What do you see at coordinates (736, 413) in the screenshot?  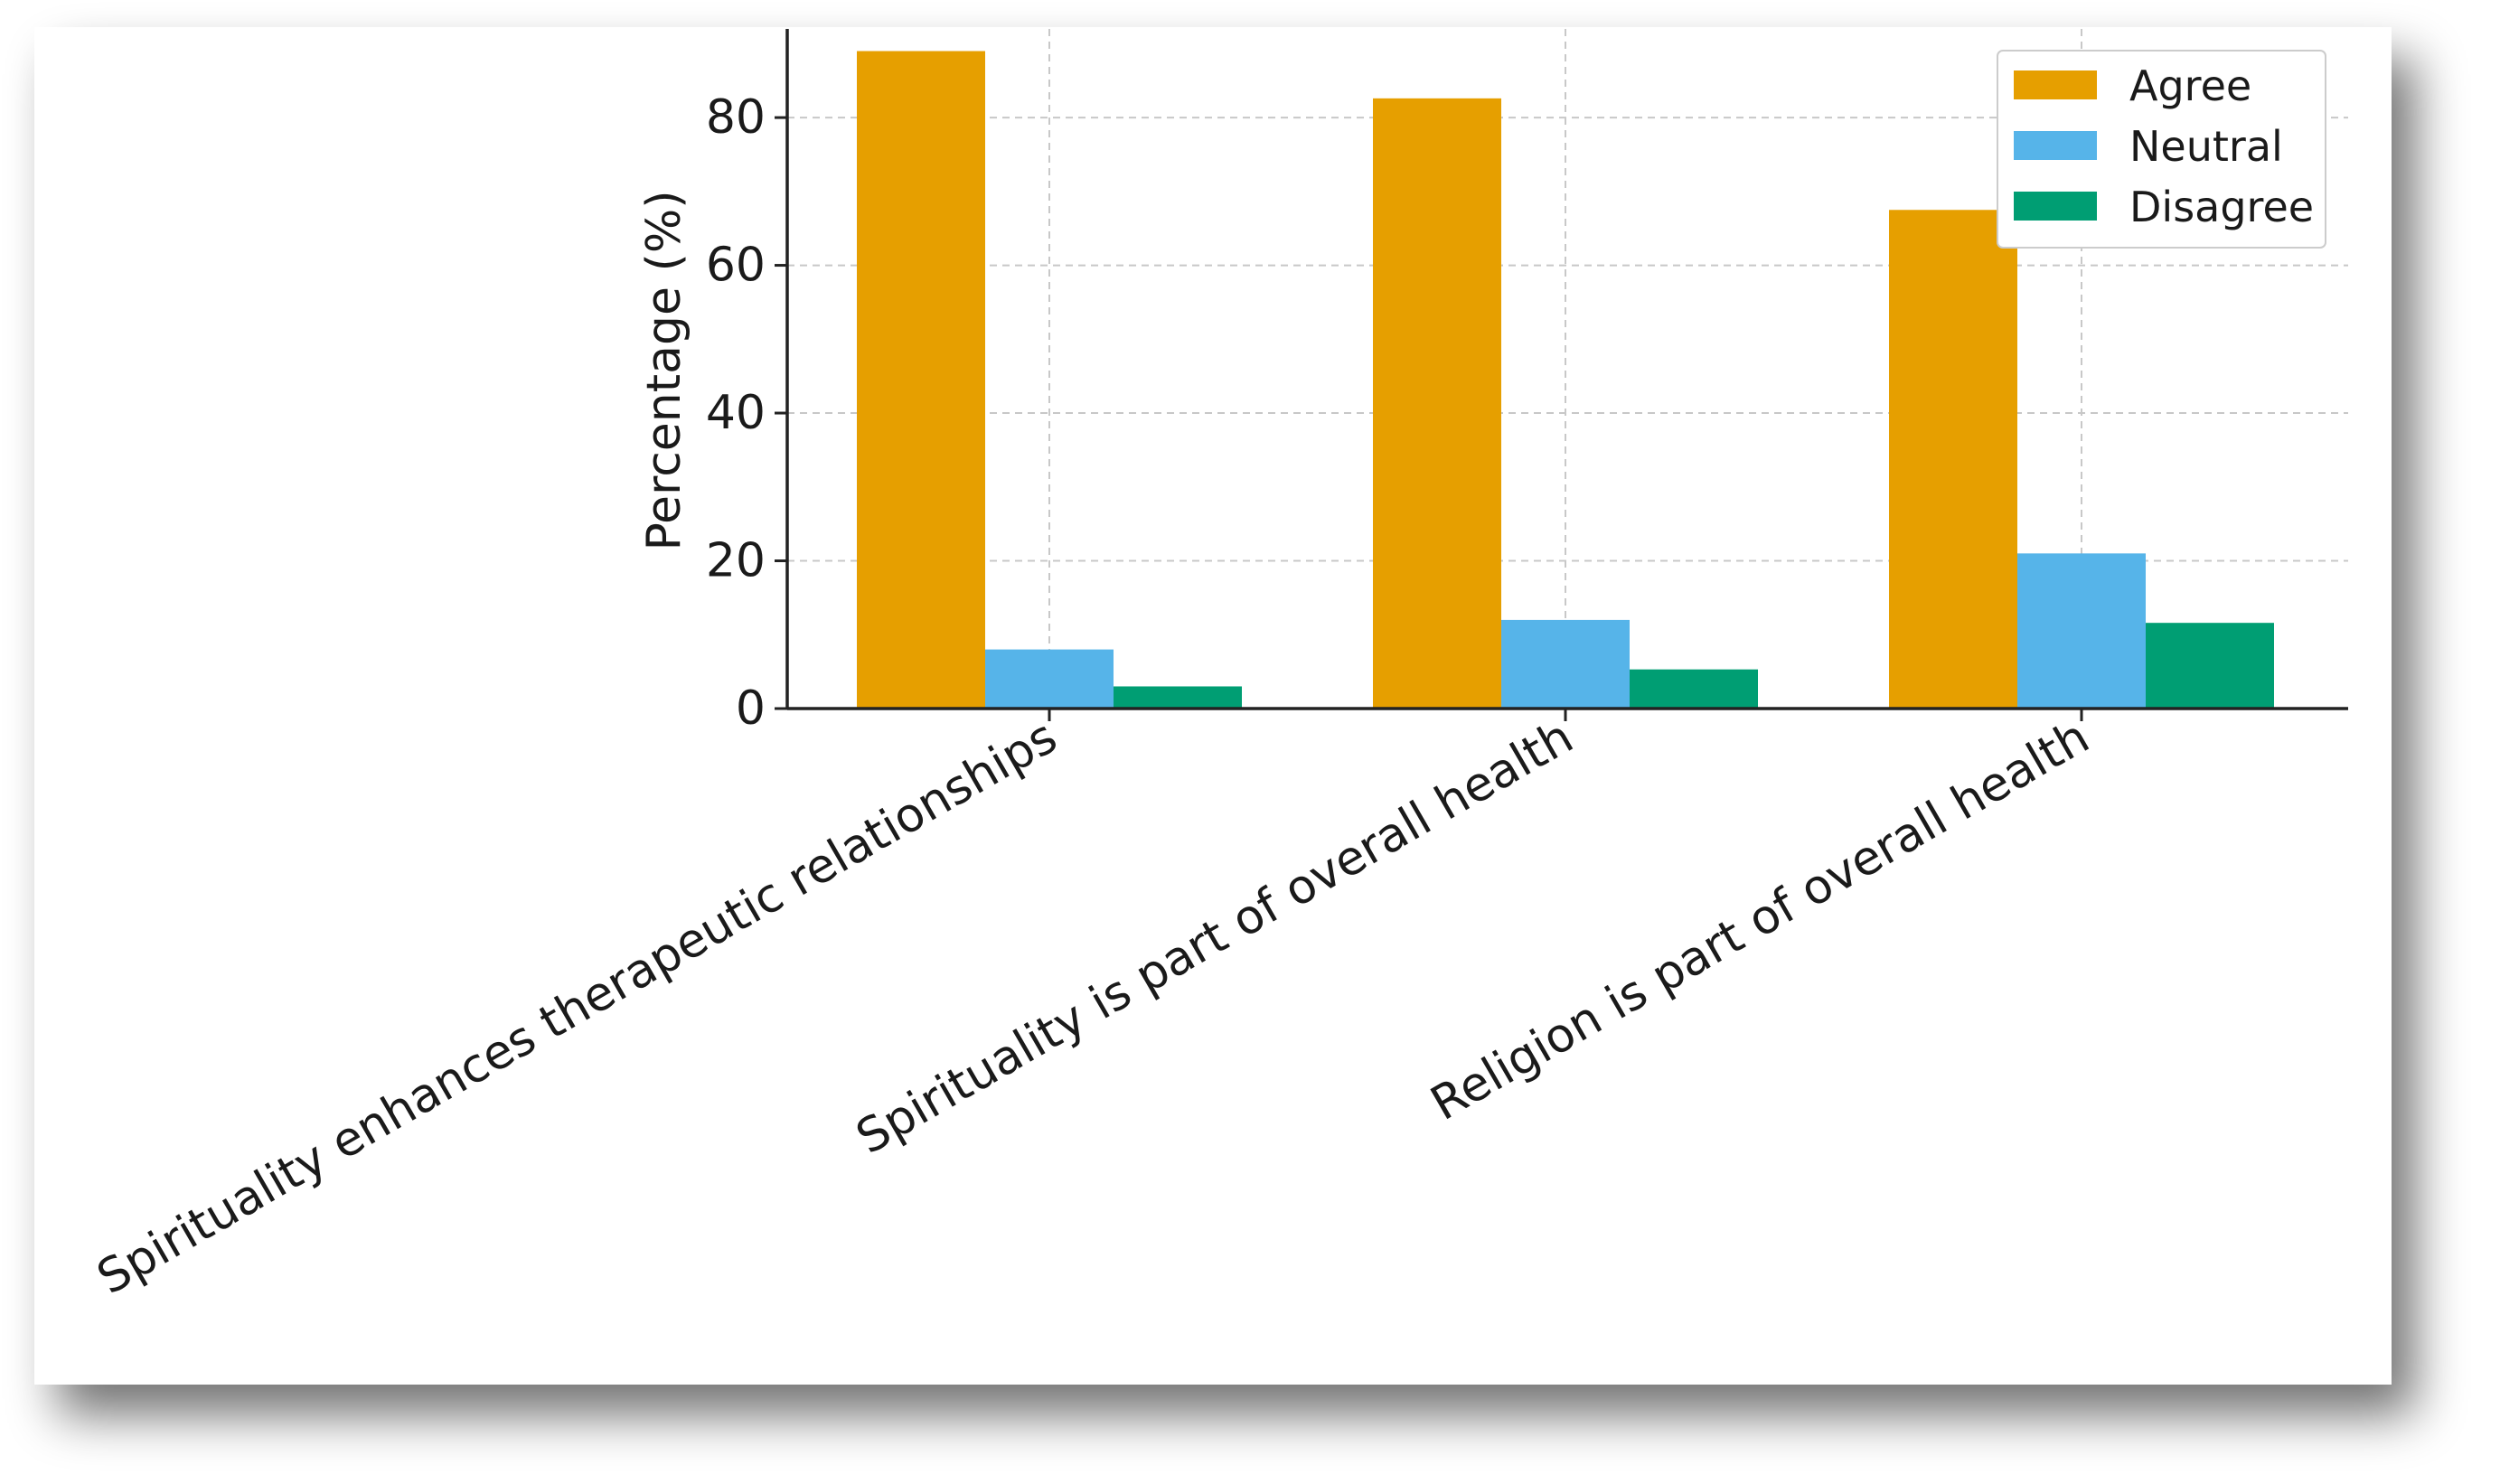 I see `y-tick-label: 40` at bounding box center [736, 413].